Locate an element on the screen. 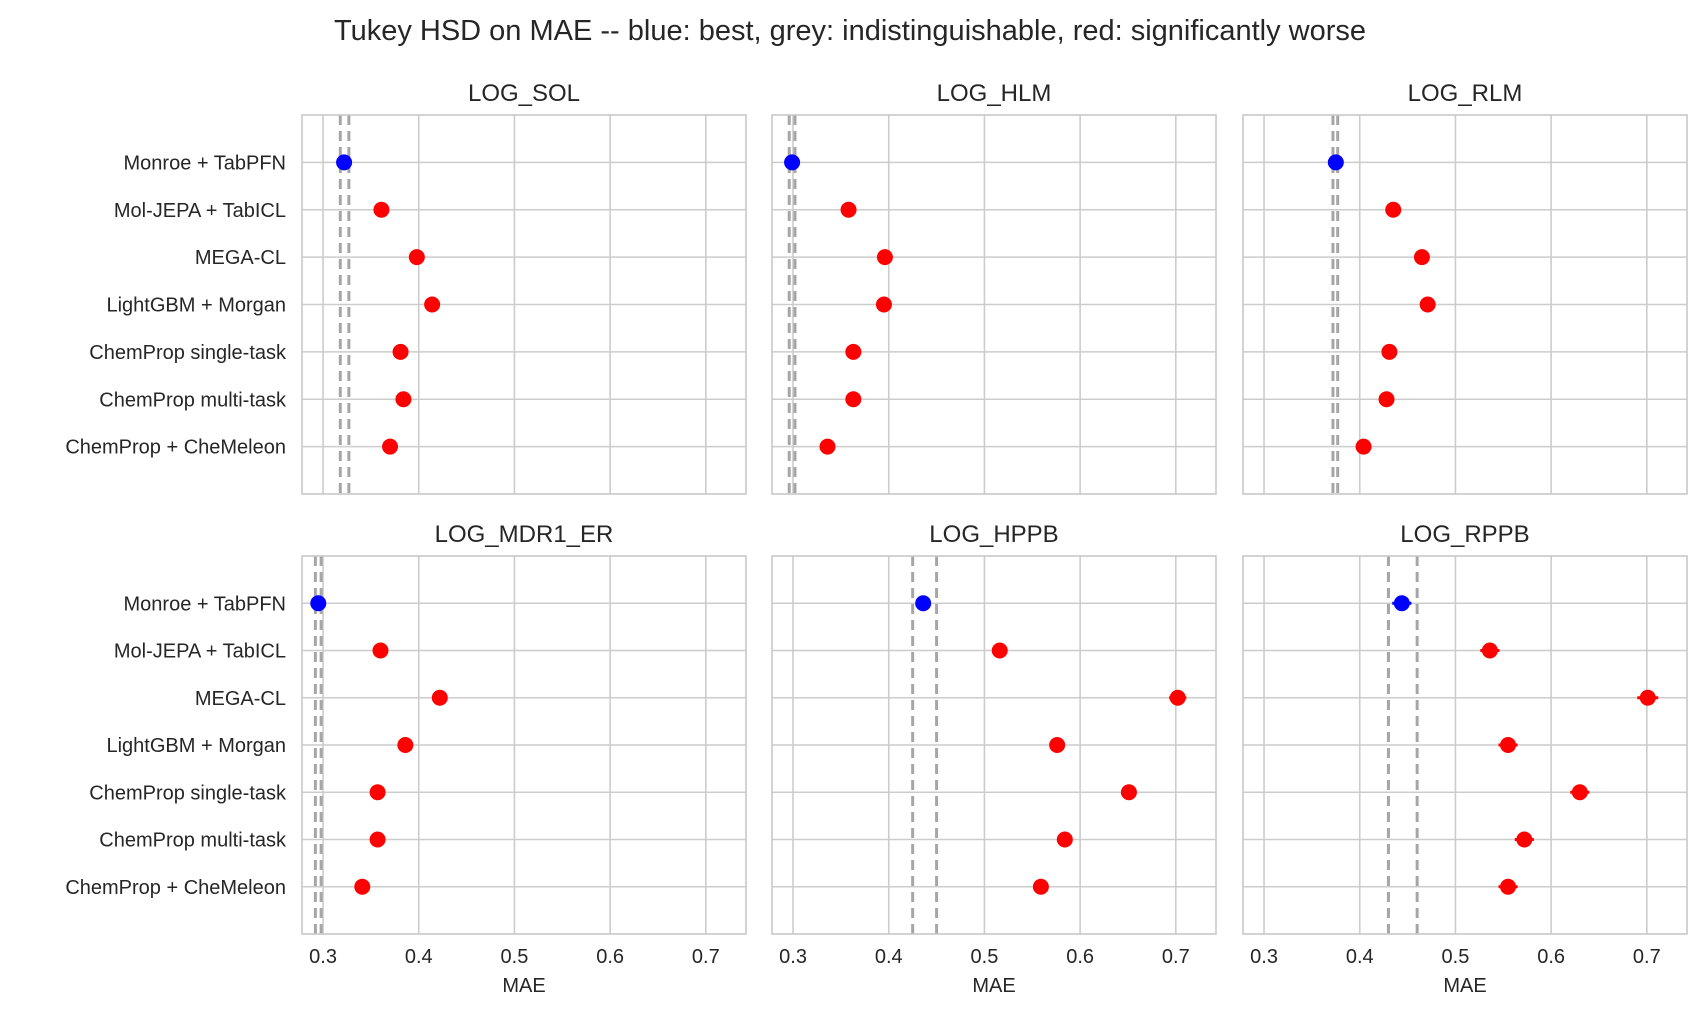 Image resolution: width=1700 pixels, height=1019 pixels. panel-title: LOG_SOL is located at coordinates (524, 93).